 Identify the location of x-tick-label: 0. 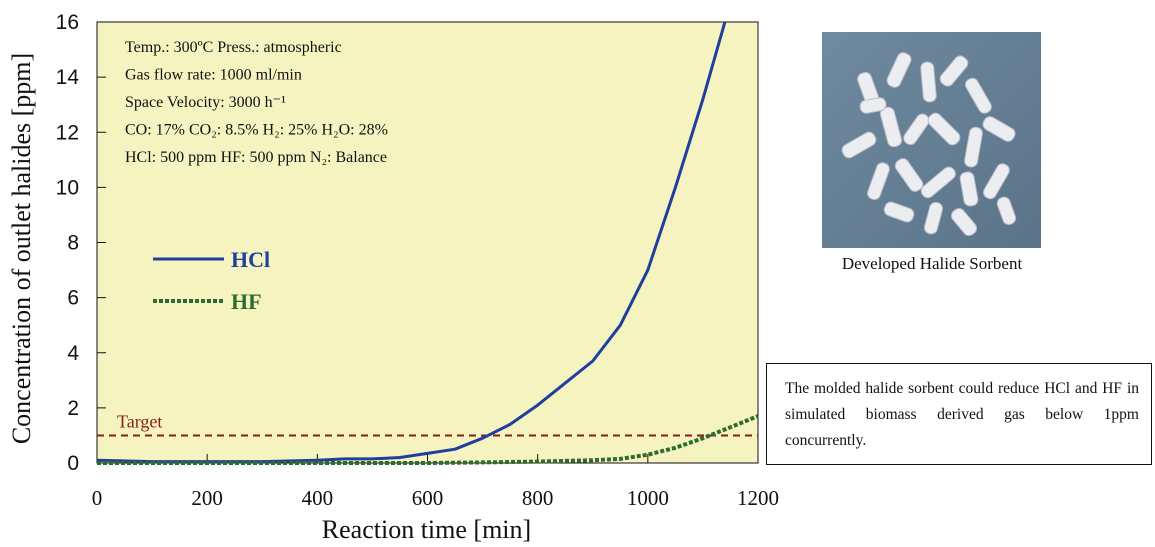
(97, 498).